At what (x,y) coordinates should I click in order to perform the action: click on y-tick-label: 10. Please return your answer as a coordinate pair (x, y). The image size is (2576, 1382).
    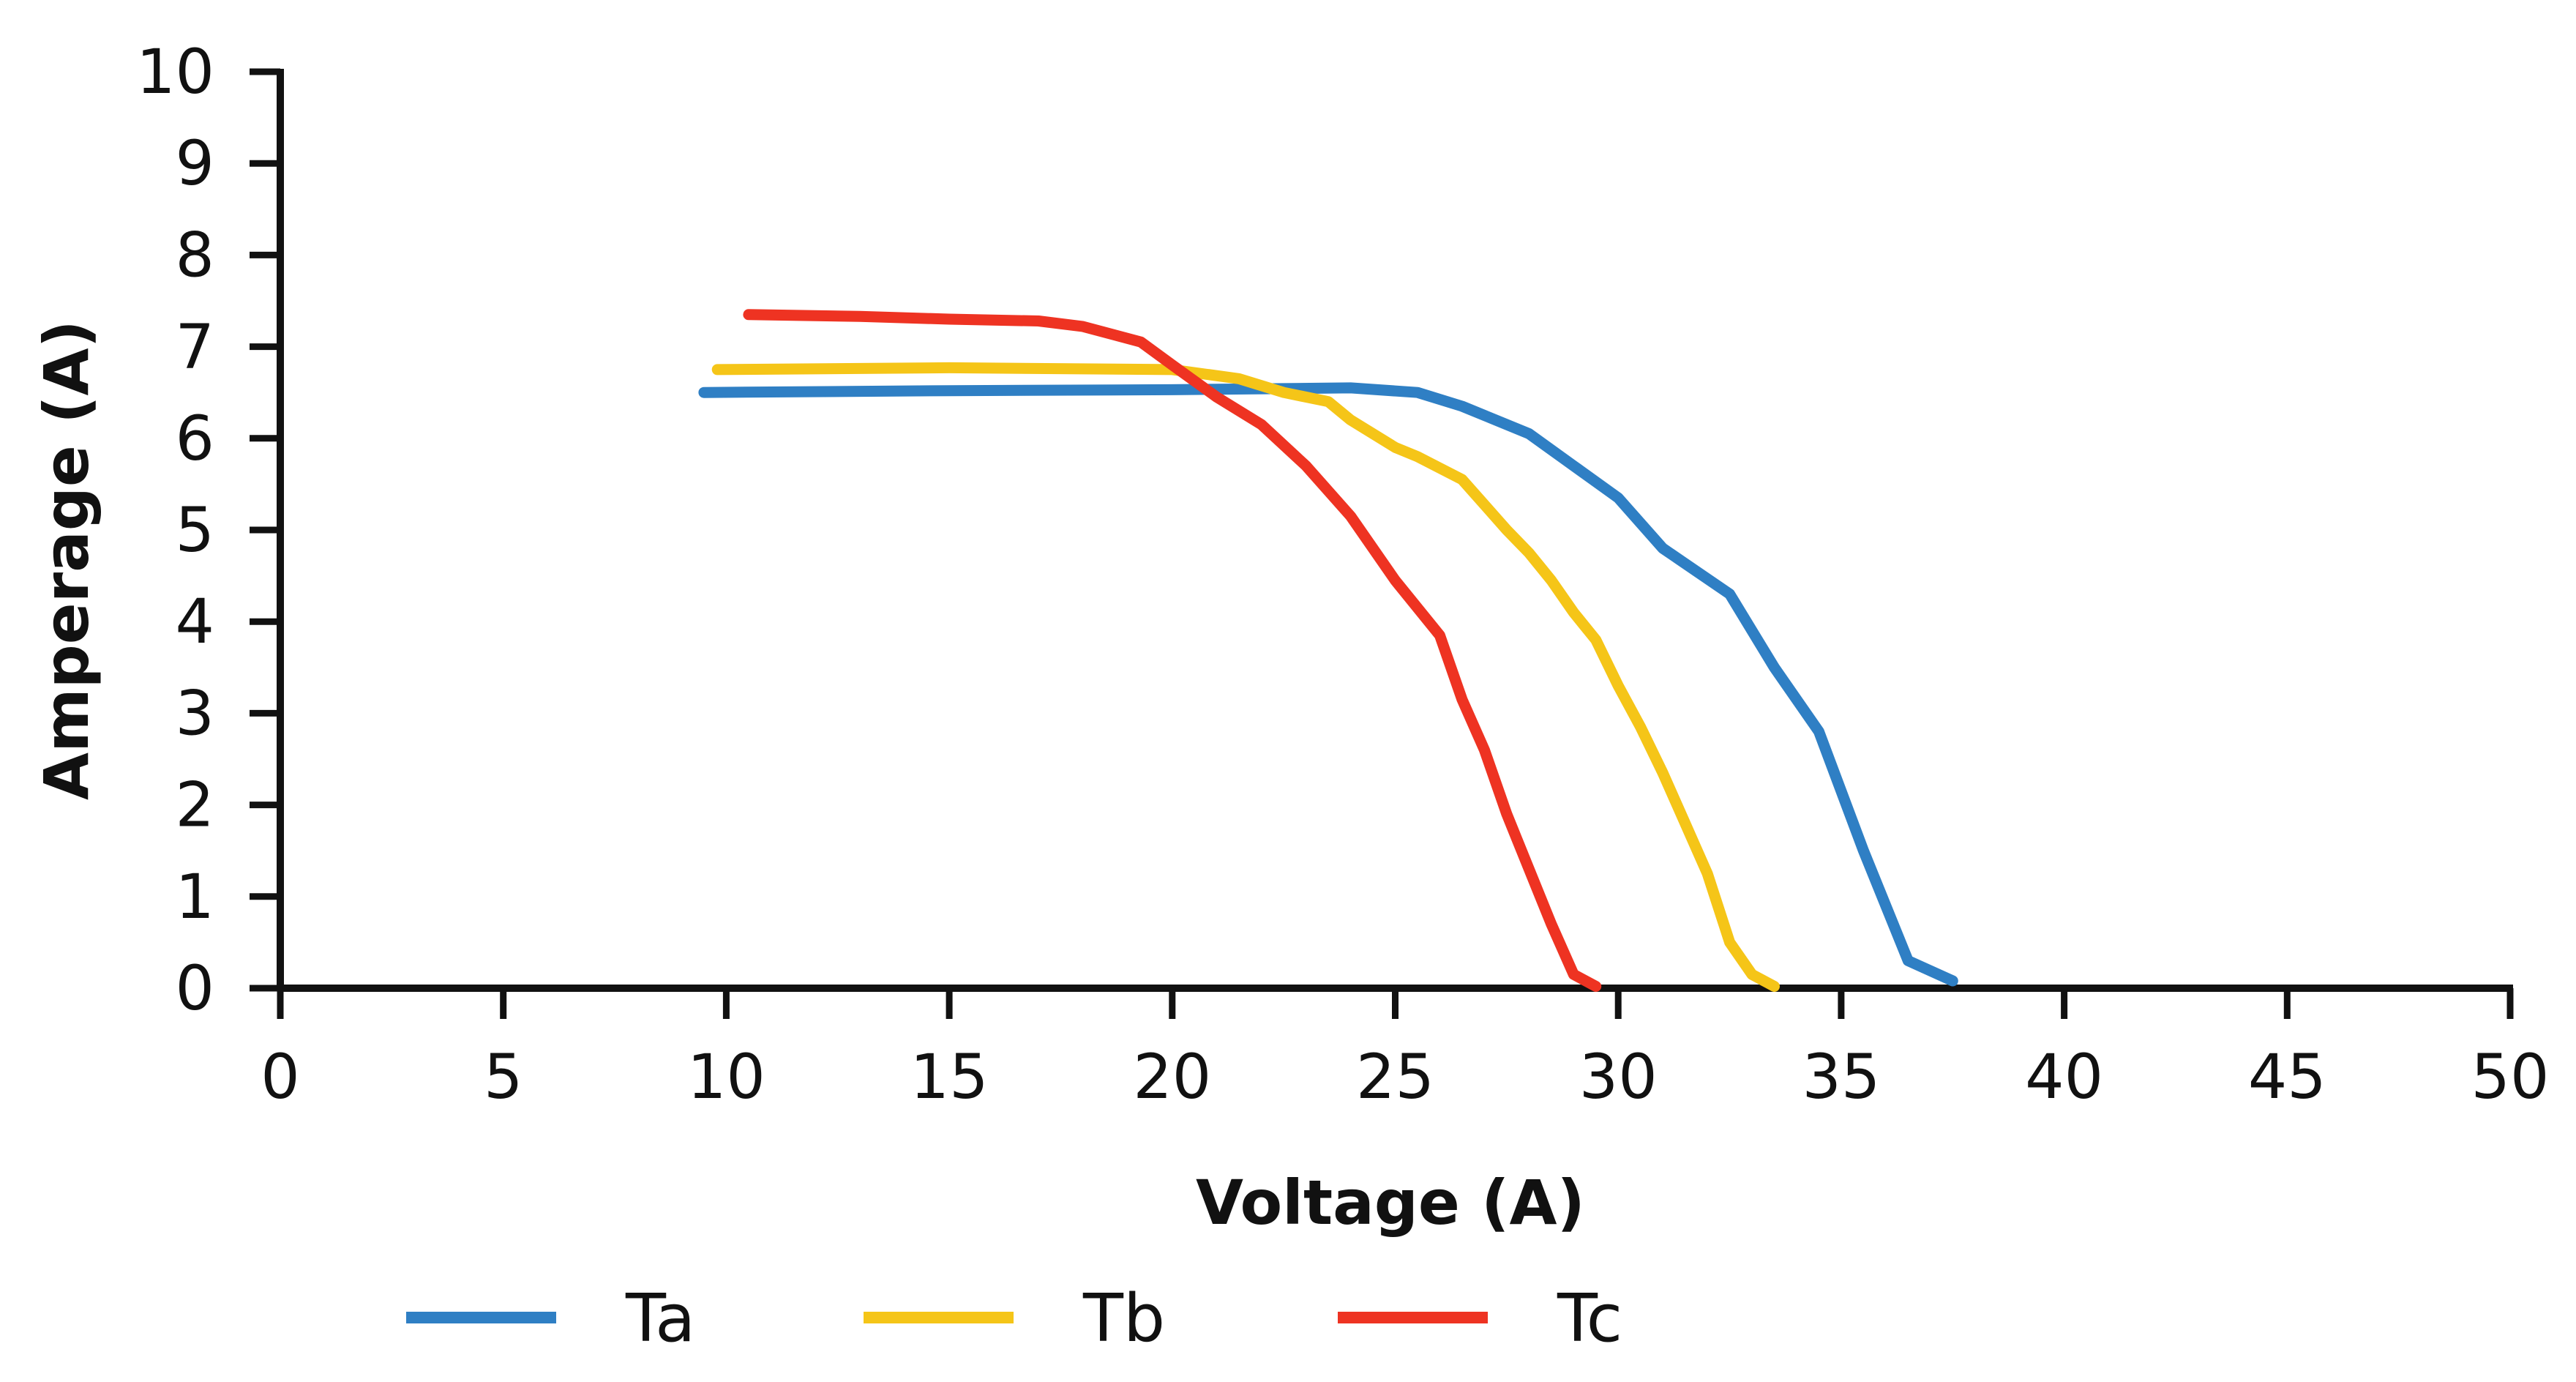
    Looking at the image, I should click on (175, 72).